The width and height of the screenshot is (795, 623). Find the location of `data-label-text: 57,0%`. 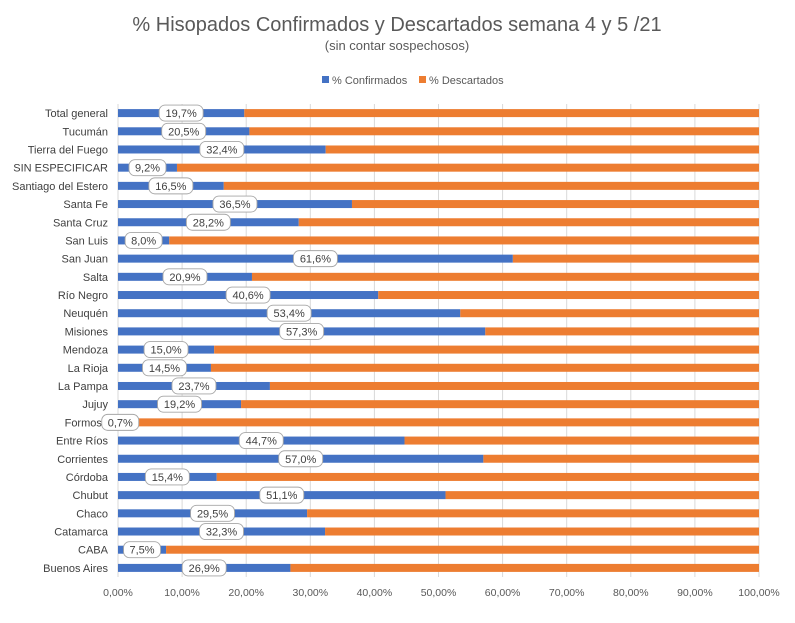

data-label-text: 57,0% is located at coordinates (300, 460).